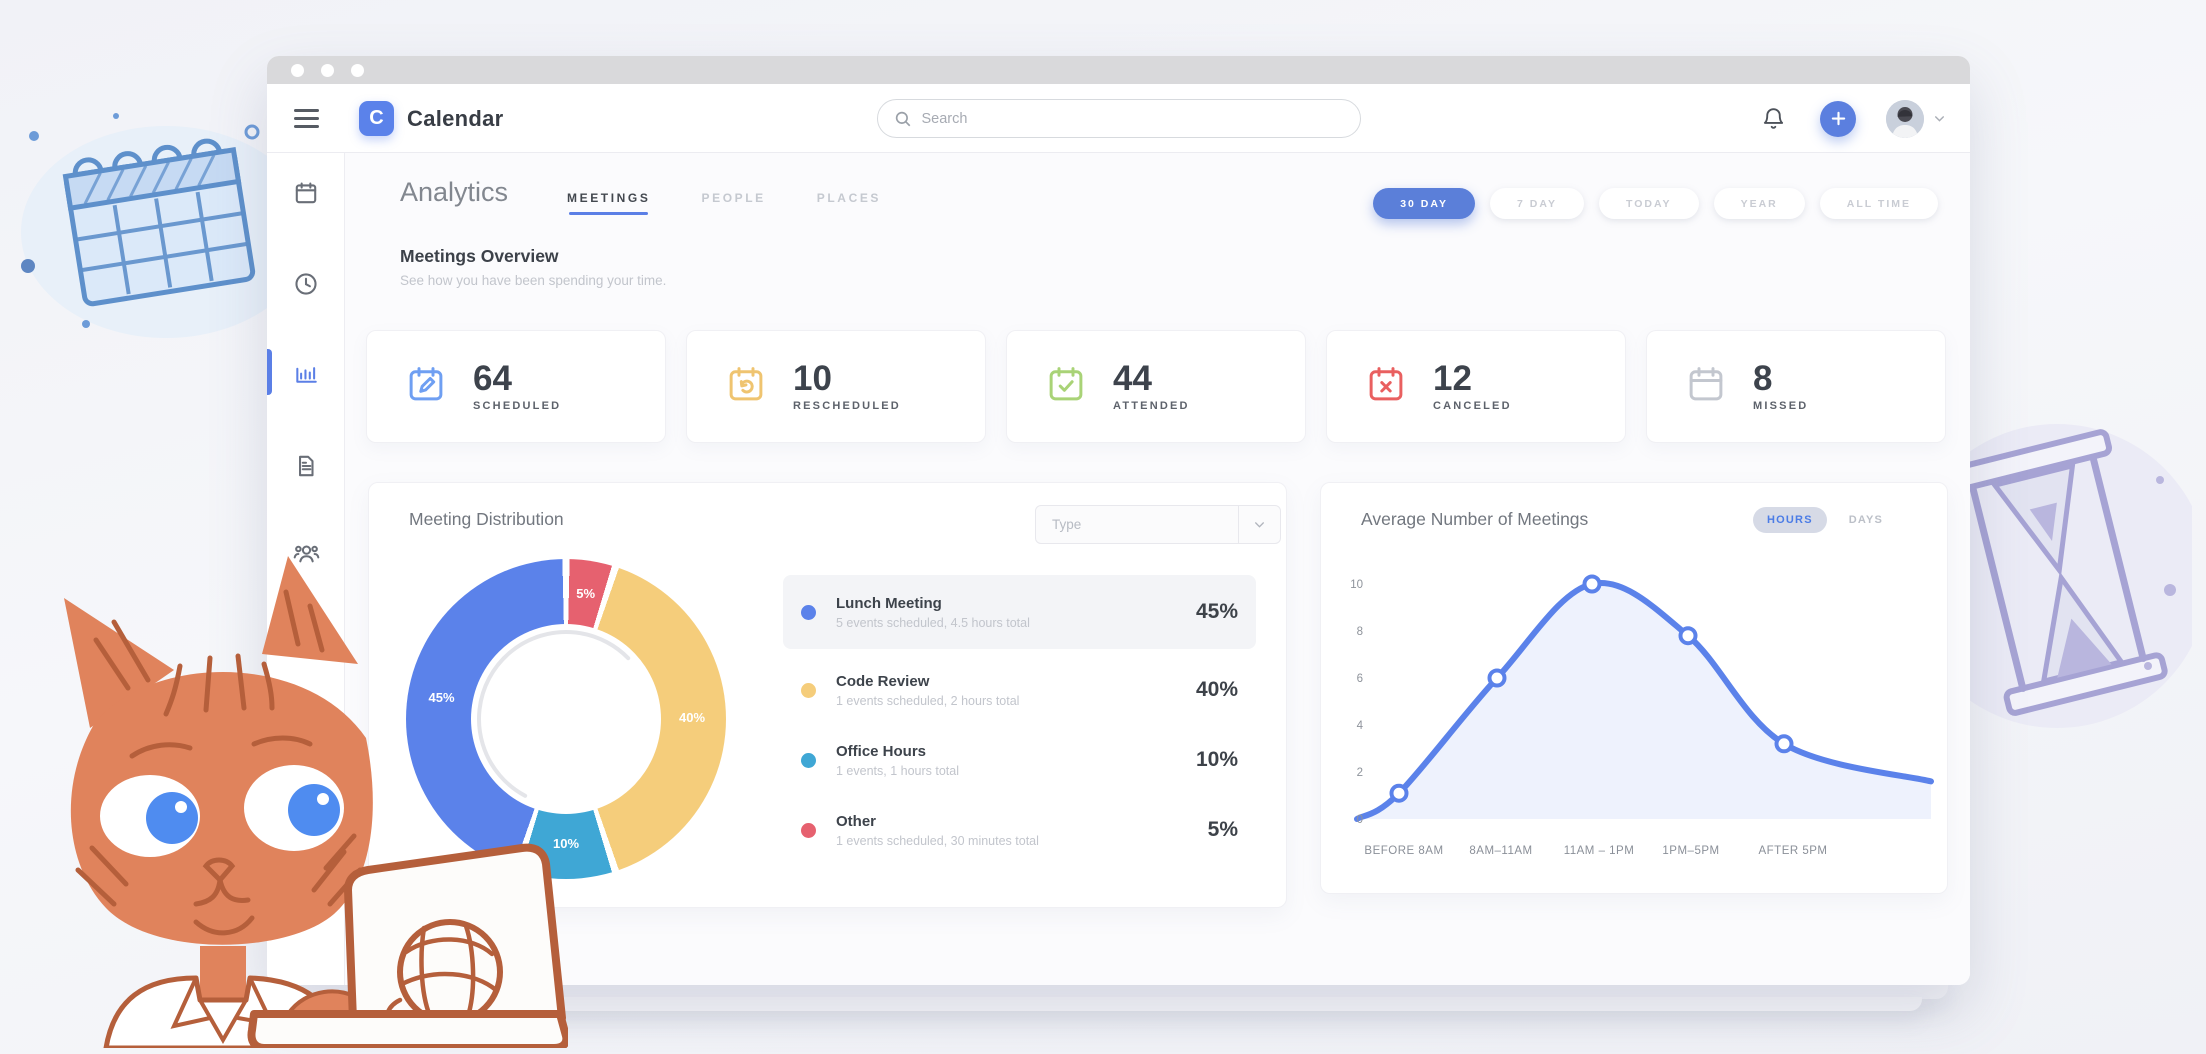  I want to click on donut-hole, so click(566, 719).